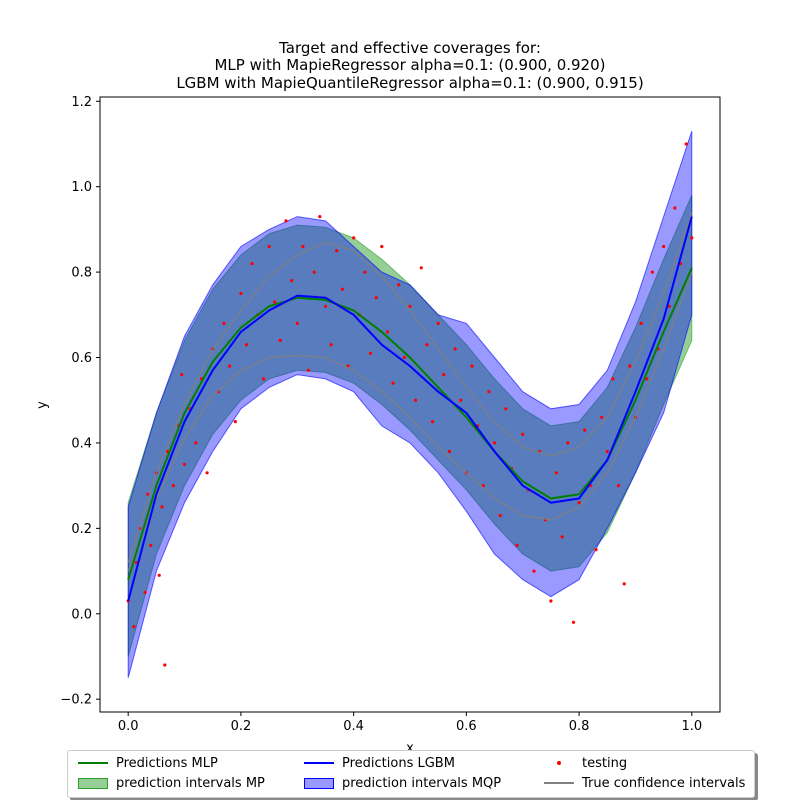 The width and height of the screenshot is (800, 800). What do you see at coordinates (81, 187) in the screenshot?
I see `y-tick-label: 1.0` at bounding box center [81, 187].